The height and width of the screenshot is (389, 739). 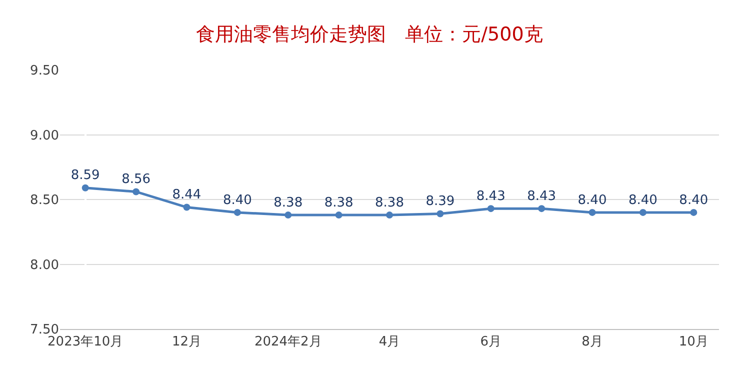 I want to click on y-tick-label: 8.50, so click(x=44, y=200).